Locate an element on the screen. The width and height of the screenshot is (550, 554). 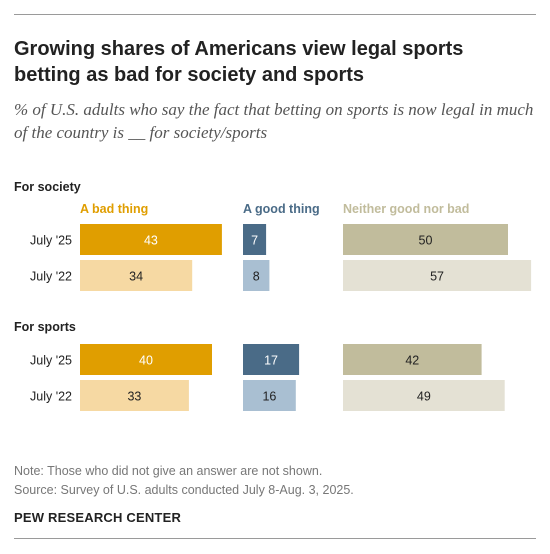
bar-value-bad-1-1: 33 is located at coordinates (134, 397).